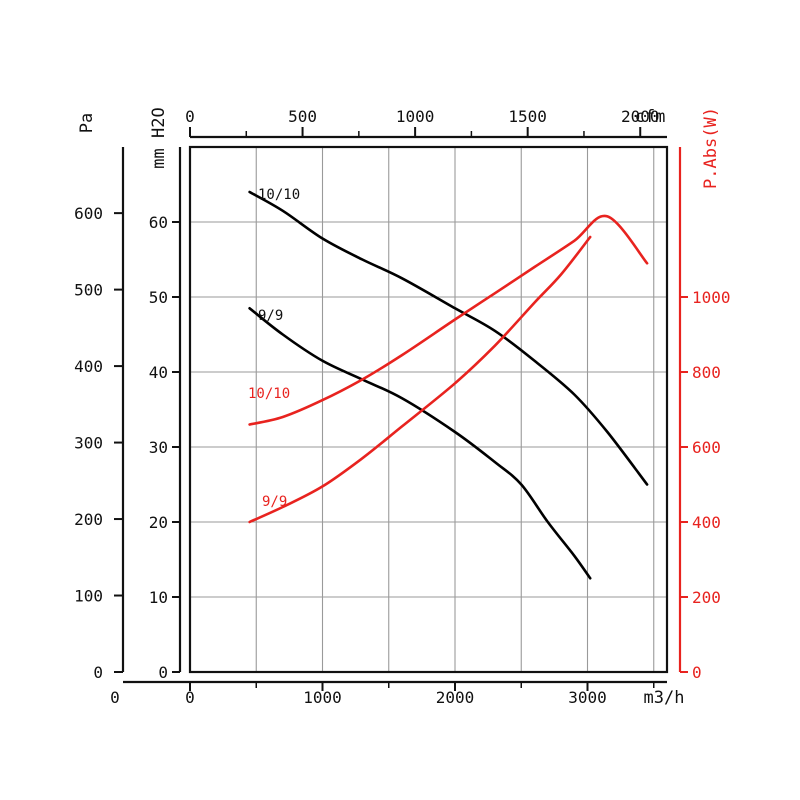 The image size is (800, 800). What do you see at coordinates (711, 148) in the screenshot?
I see `power-axis-title: P.Abs(W)` at bounding box center [711, 148].